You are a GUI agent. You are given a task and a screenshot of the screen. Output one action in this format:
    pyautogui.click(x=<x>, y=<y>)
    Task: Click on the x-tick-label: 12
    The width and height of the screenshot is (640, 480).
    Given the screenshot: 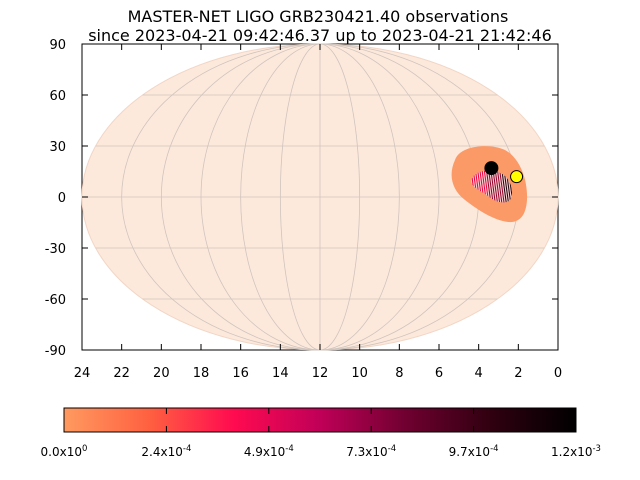 What is the action you would take?
    pyautogui.click(x=320, y=373)
    